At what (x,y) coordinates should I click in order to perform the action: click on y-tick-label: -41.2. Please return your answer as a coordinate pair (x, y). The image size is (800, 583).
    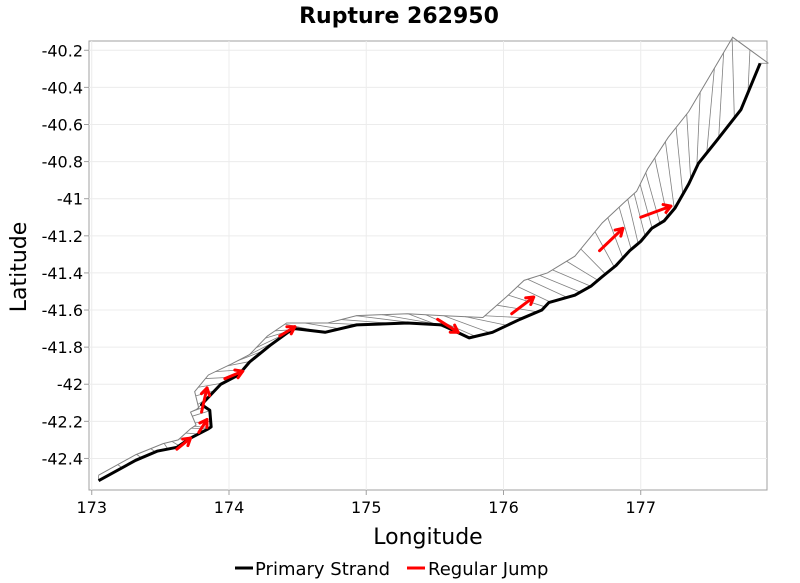
    Looking at the image, I should click on (62, 236).